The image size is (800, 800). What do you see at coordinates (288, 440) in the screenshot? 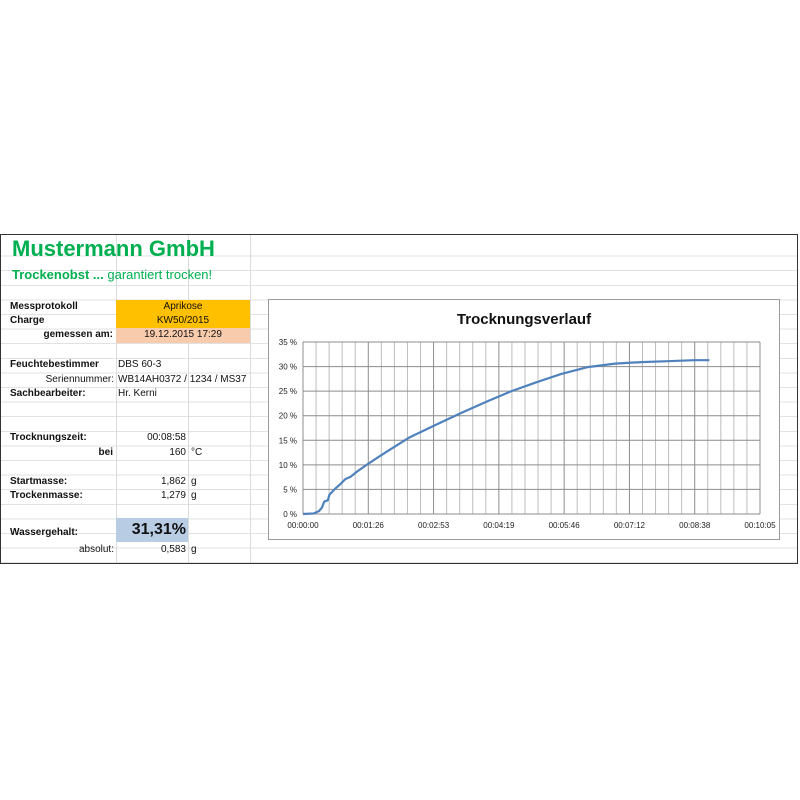
I see `y-tick-label: 15 %` at bounding box center [288, 440].